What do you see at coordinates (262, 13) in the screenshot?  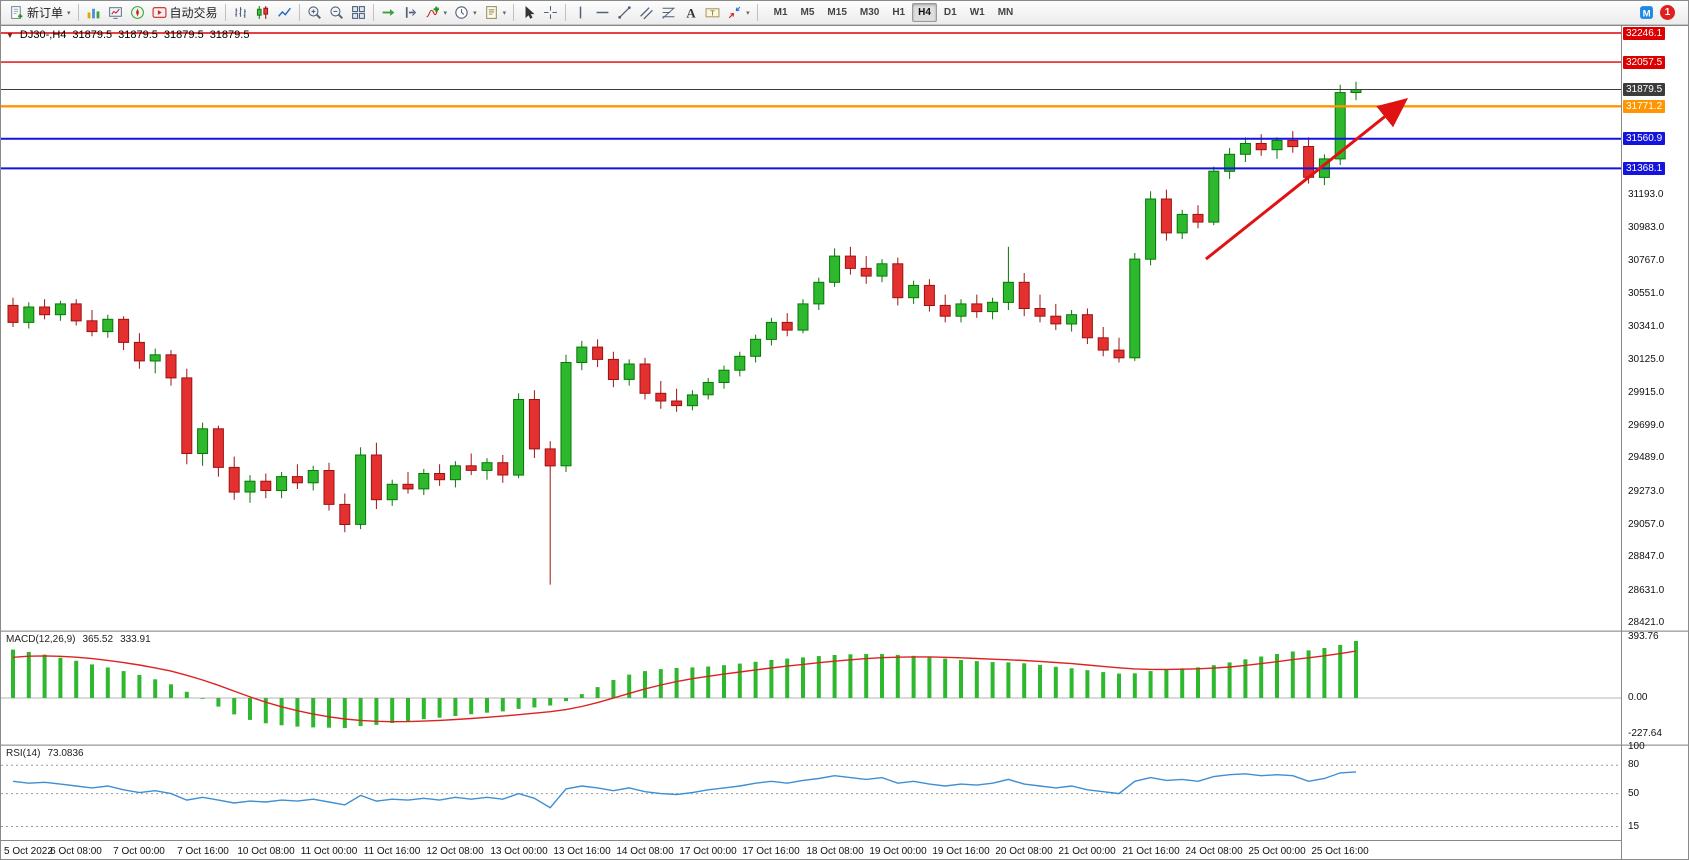 I see `candlestick-chart-button` at bounding box center [262, 13].